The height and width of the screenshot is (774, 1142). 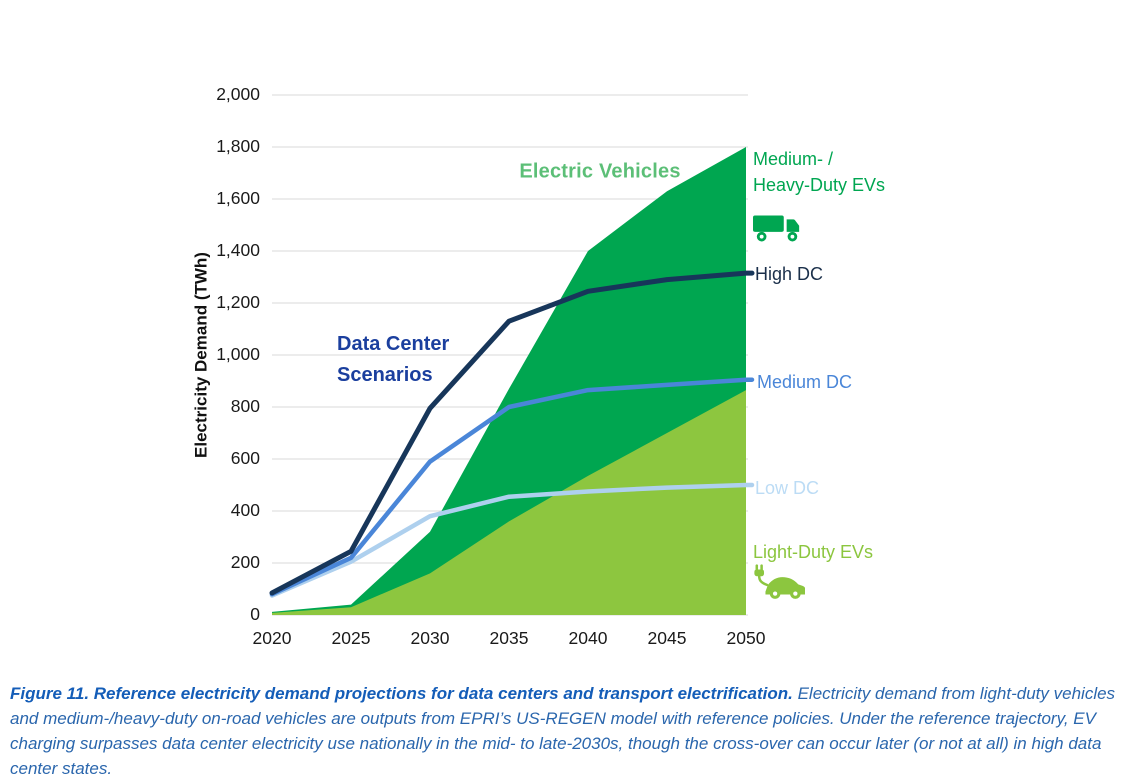 I want to click on x-tick-label: 2045, so click(x=667, y=638).